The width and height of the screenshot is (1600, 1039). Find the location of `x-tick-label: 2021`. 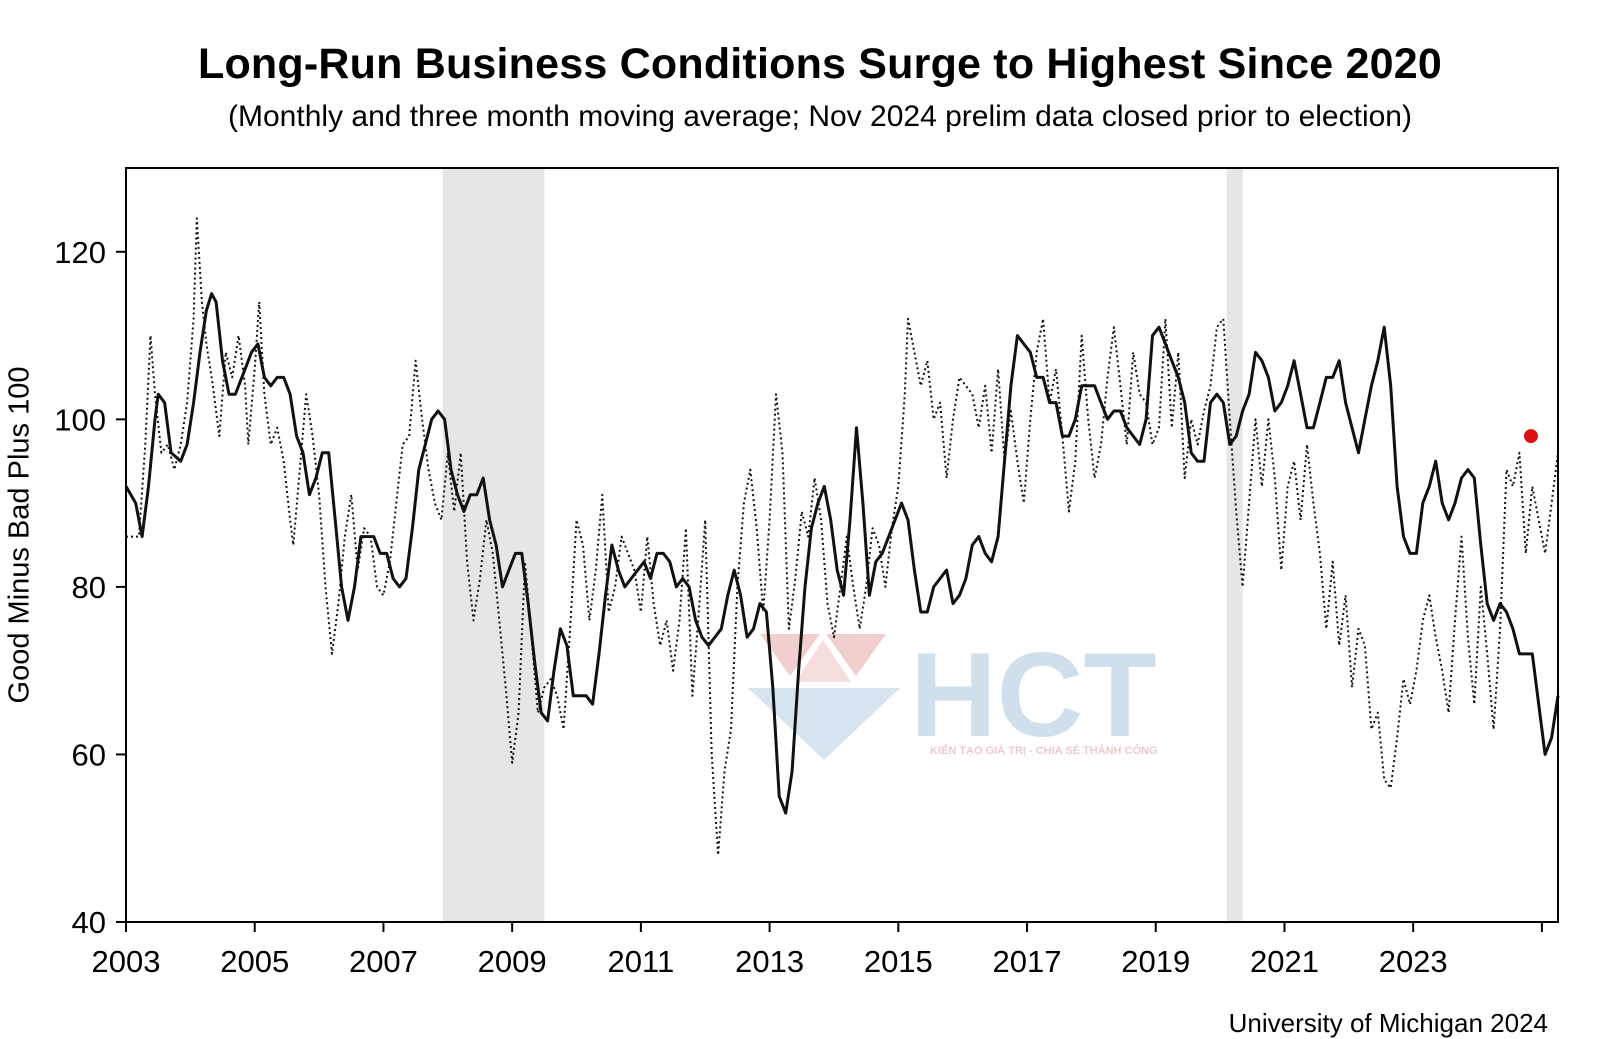

x-tick-label: 2021 is located at coordinates (1284, 961).